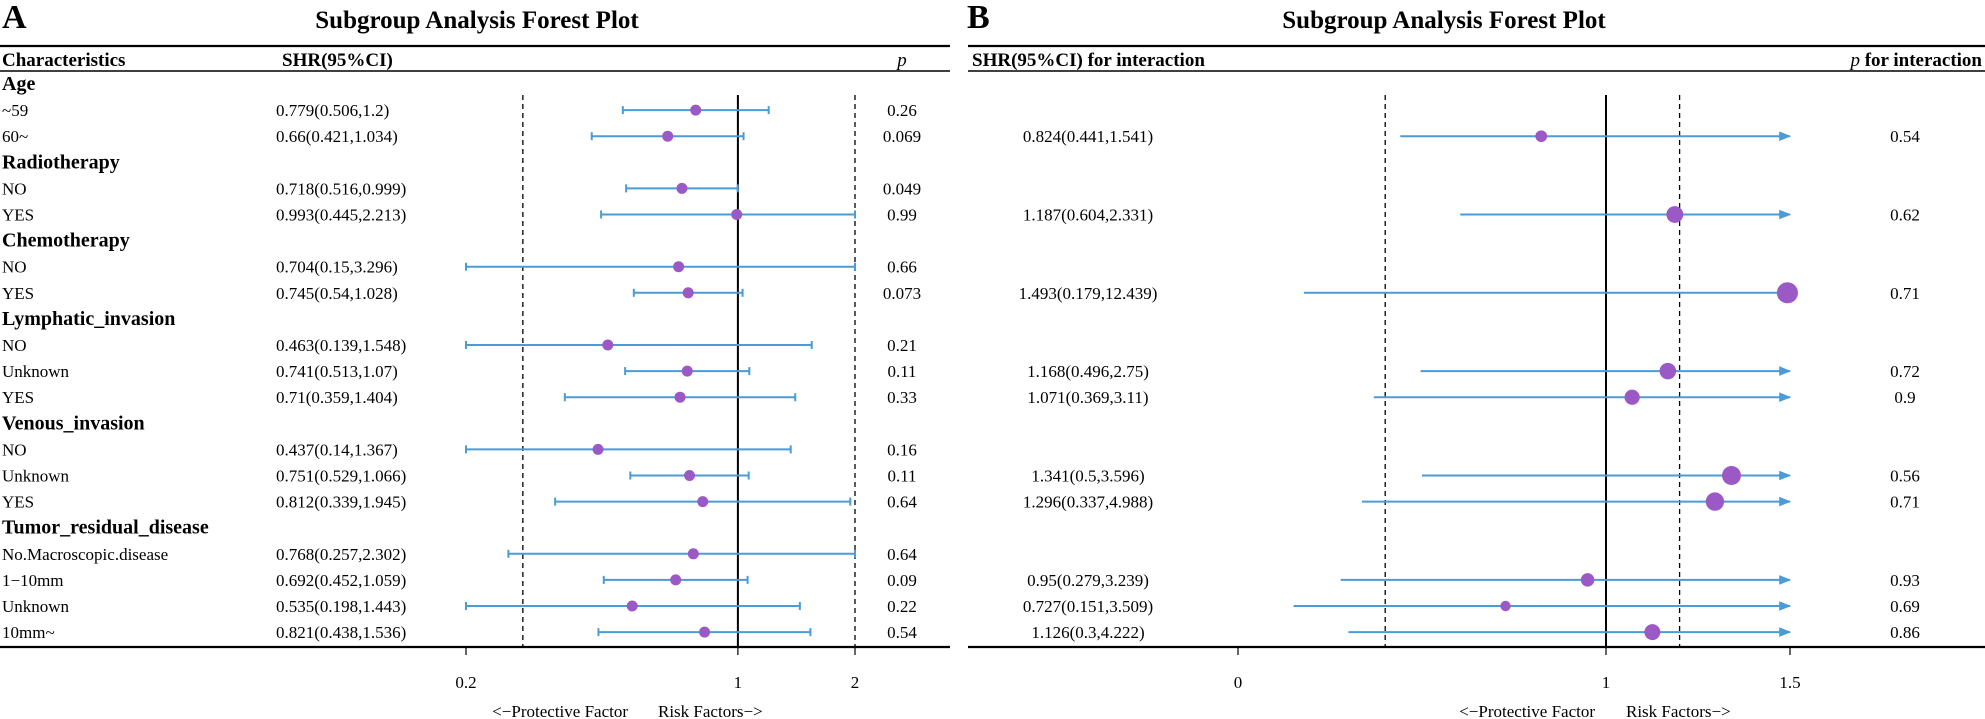  What do you see at coordinates (105, 528) in the screenshot?
I see `a-group-header: Tumor_residual_disease` at bounding box center [105, 528].